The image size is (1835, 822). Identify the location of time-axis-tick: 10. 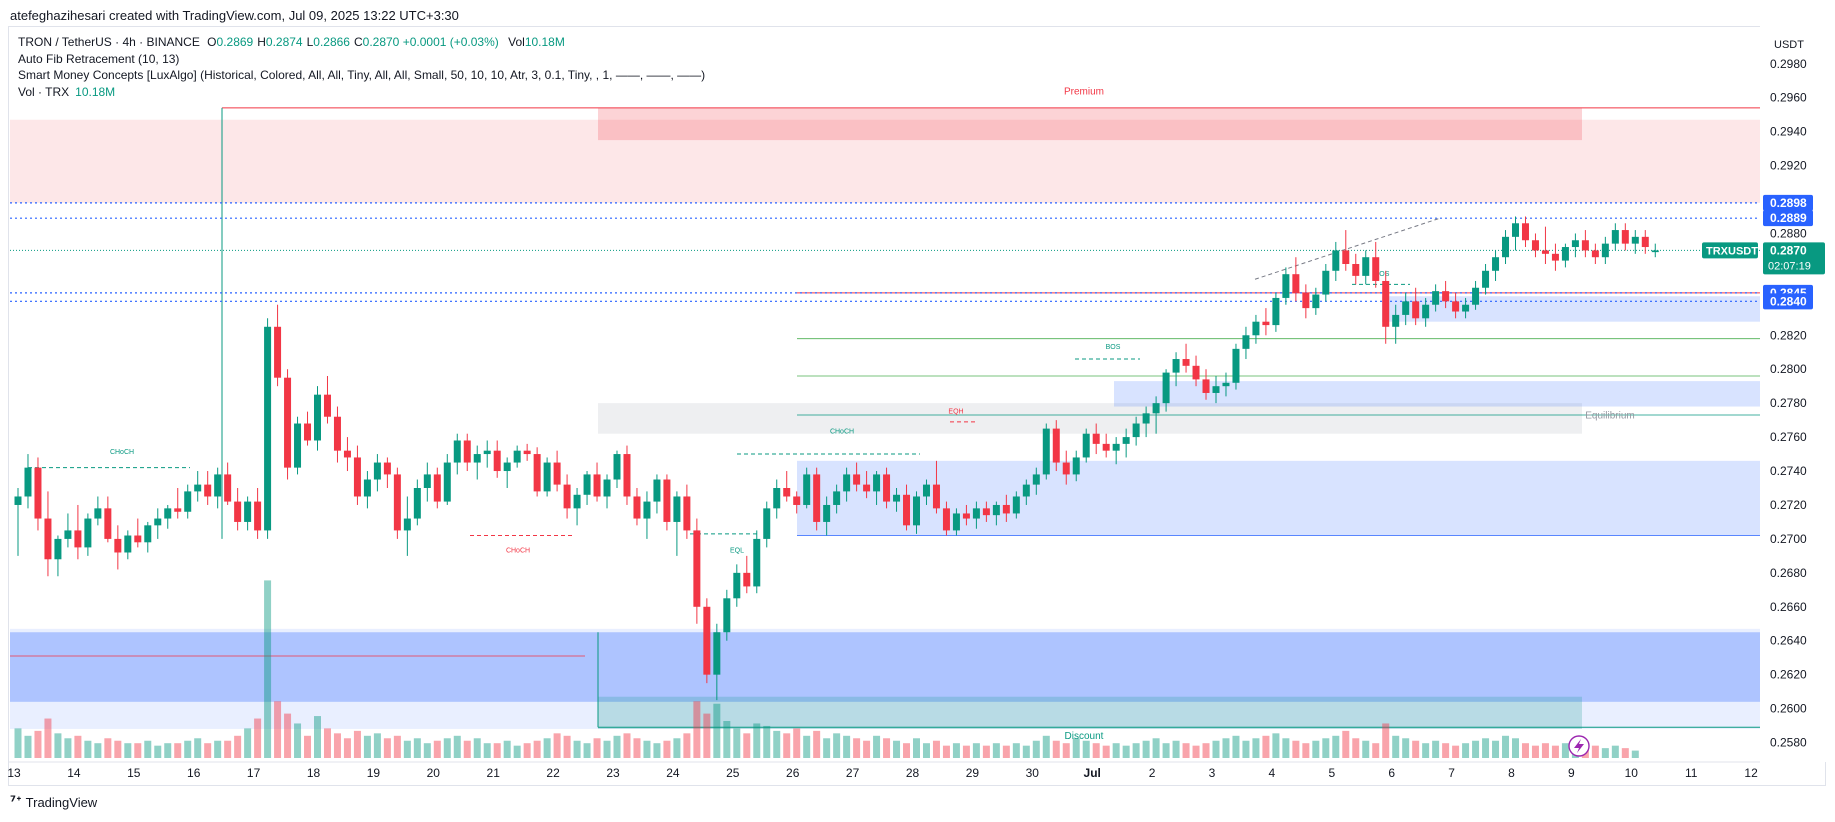
(1632, 773).